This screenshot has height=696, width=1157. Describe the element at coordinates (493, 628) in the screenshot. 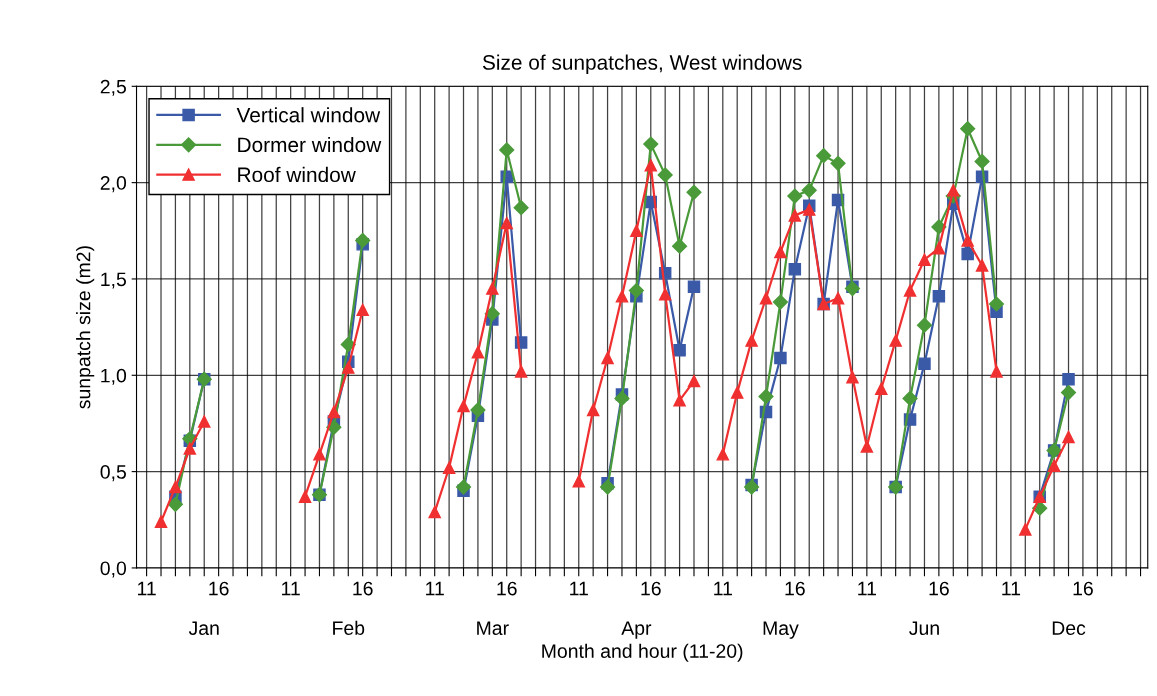

I see `text: Mar` at that location.